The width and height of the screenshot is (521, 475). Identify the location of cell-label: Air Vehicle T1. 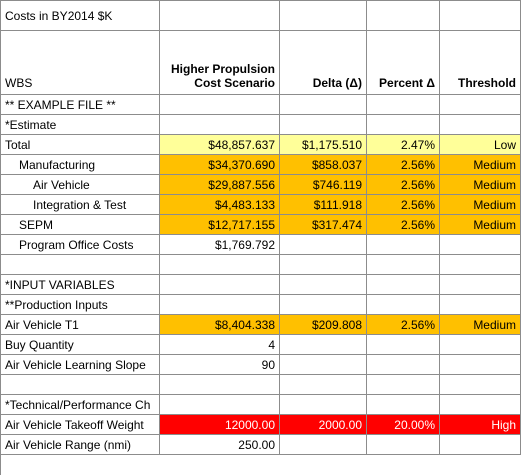
(80, 325).